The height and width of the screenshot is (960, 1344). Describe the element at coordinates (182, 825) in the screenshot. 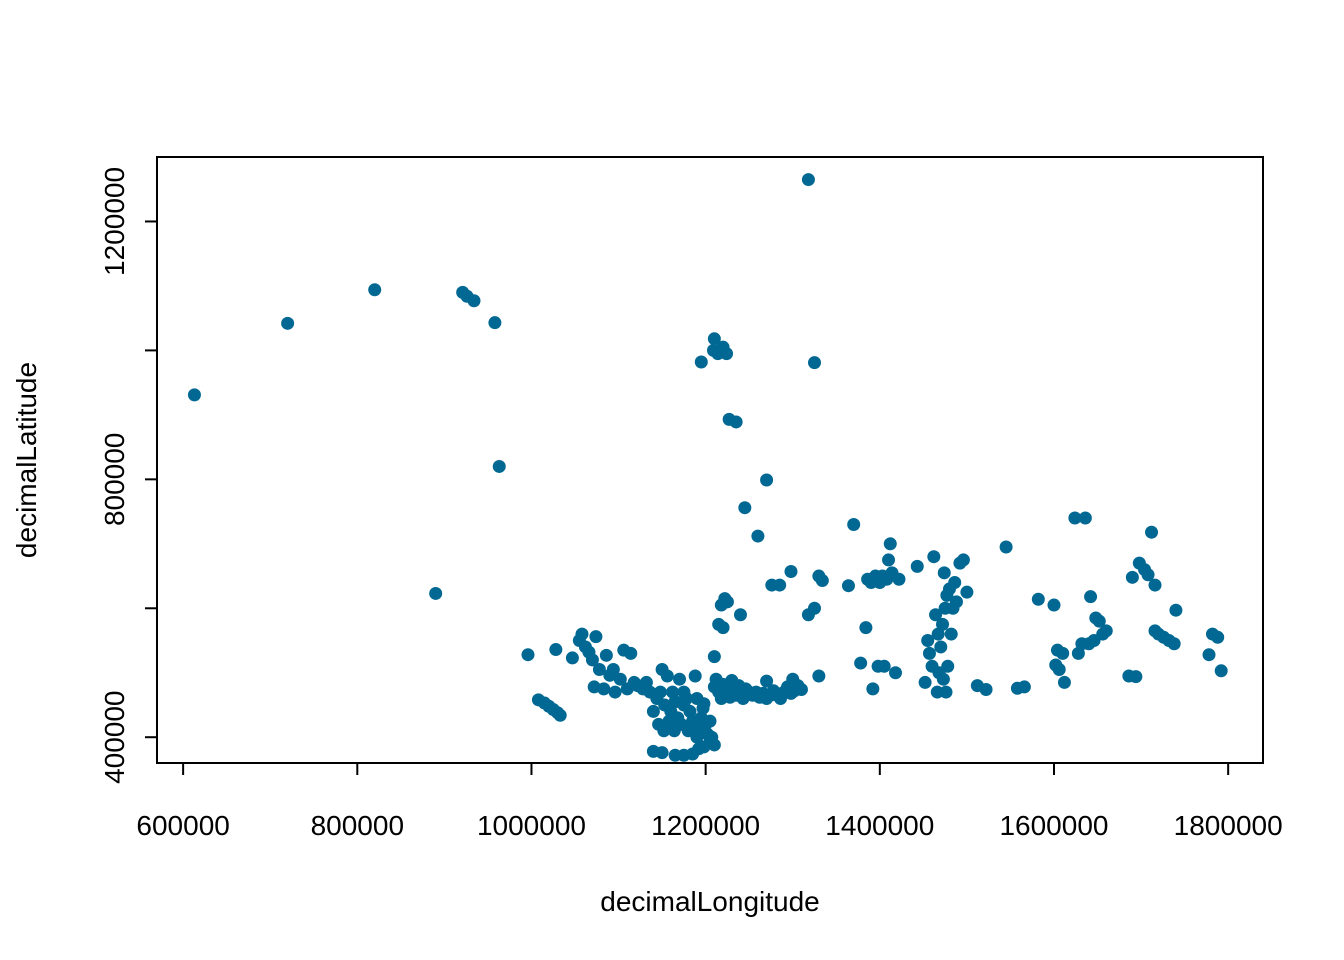

I see `x-tick-label: 600000` at that location.